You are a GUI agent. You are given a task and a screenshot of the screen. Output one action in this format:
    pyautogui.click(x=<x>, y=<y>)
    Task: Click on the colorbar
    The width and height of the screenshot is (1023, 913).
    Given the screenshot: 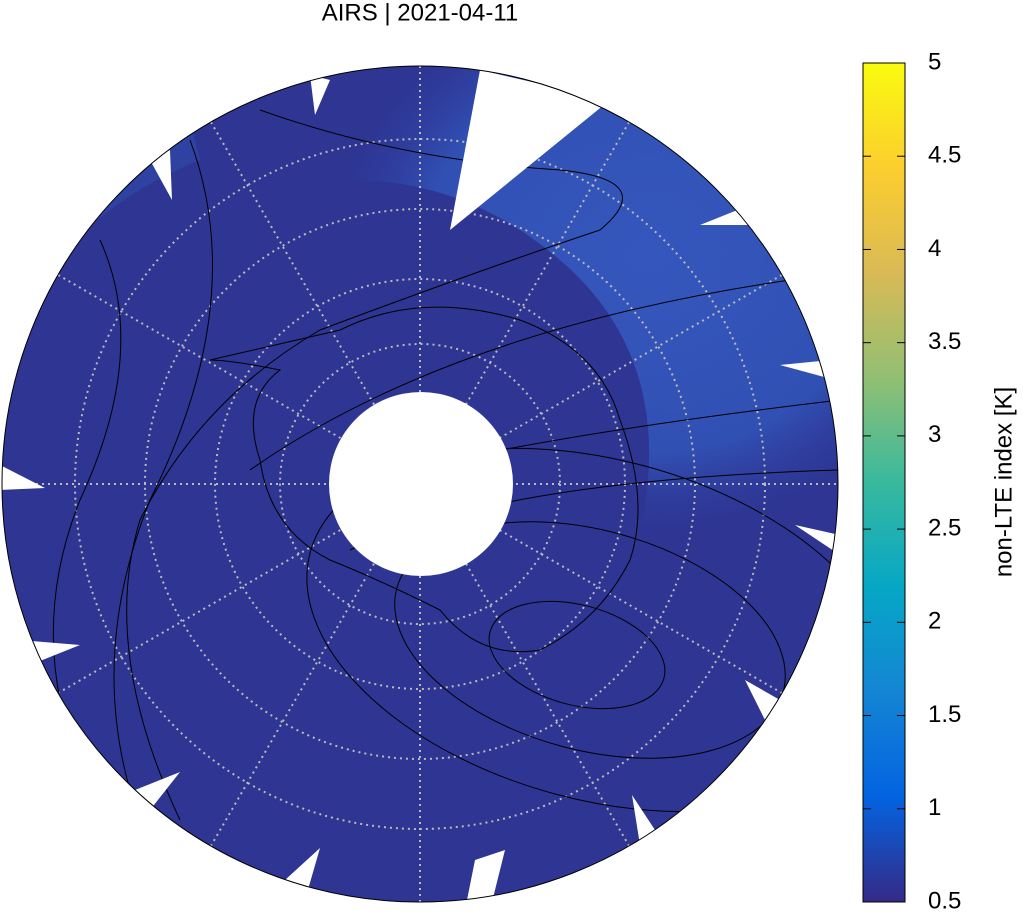 What is the action you would take?
    pyautogui.click(x=884, y=482)
    